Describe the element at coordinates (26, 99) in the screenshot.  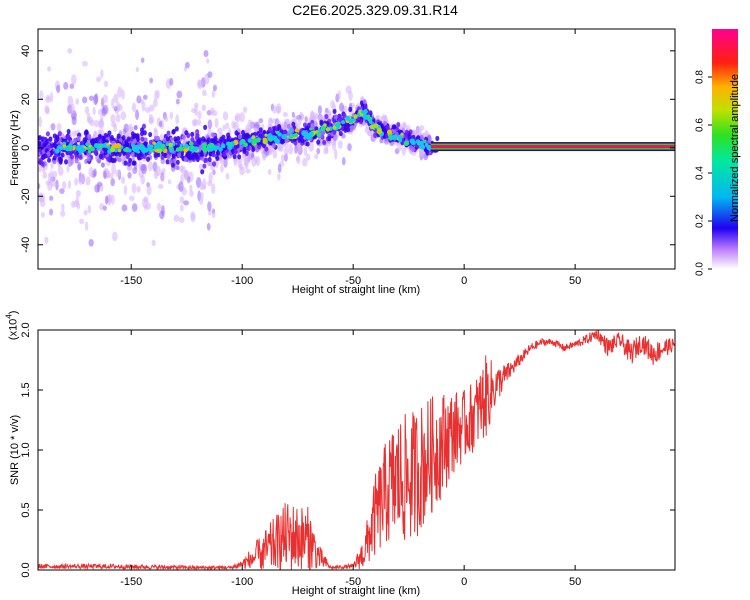
I see `spectrogram-y-tick-label: 20` at that location.